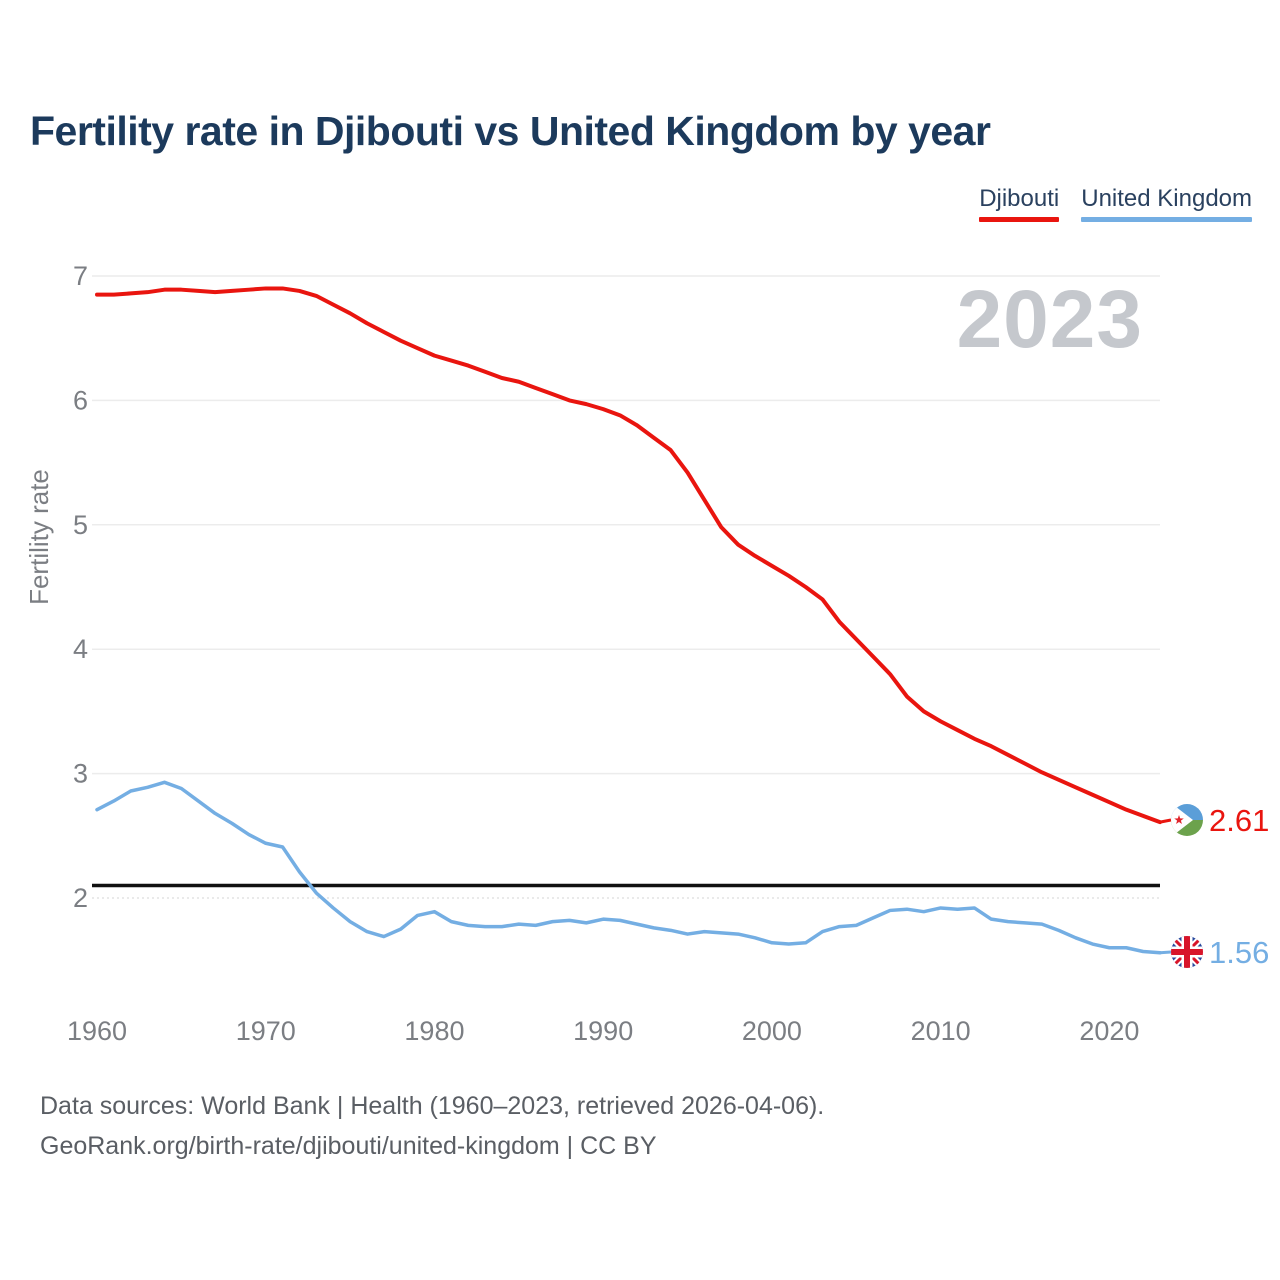 Image resolution: width=1280 pixels, height=1280 pixels. Describe the element at coordinates (628, 867) in the screenshot. I see `line-uk` at that location.